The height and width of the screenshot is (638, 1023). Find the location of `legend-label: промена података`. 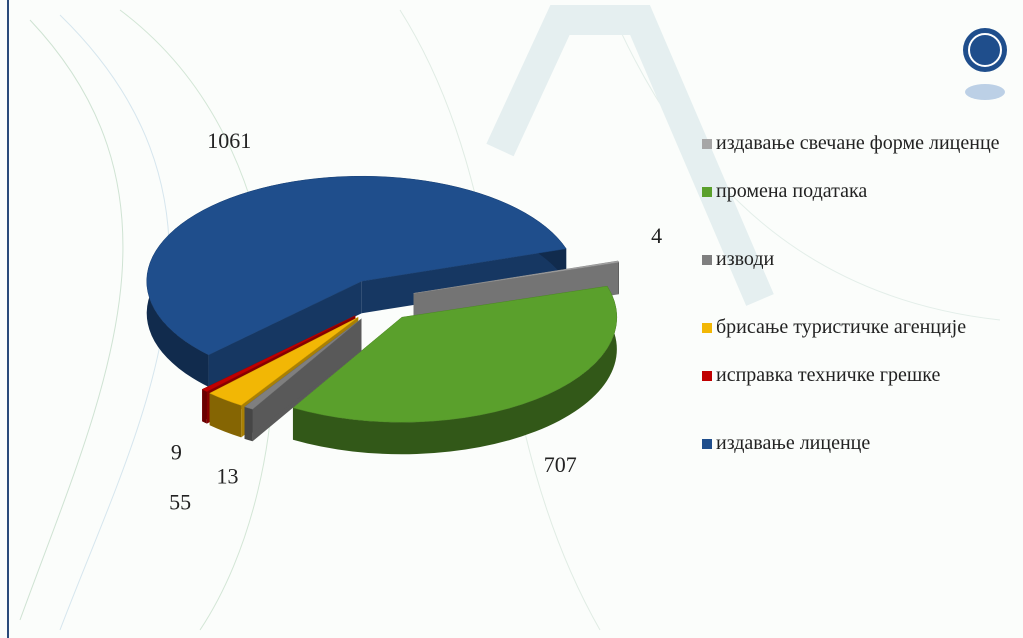

legend-label: промена података is located at coordinates (792, 191).